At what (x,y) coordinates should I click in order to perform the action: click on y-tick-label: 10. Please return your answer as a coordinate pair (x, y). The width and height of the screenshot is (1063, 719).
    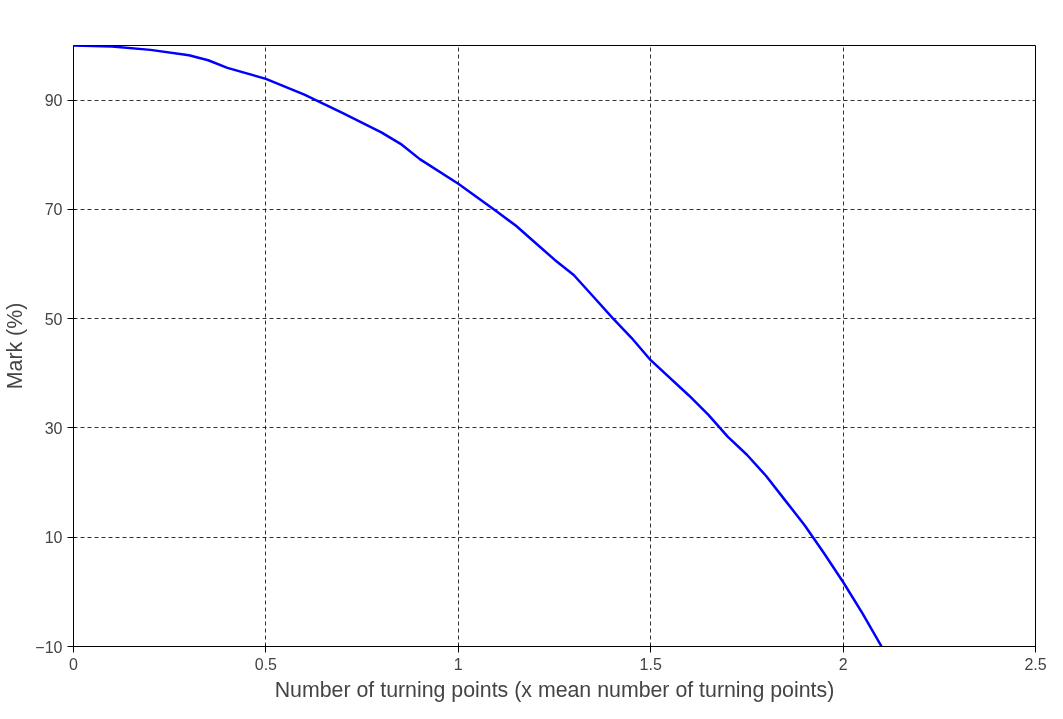
    Looking at the image, I should click on (53, 538).